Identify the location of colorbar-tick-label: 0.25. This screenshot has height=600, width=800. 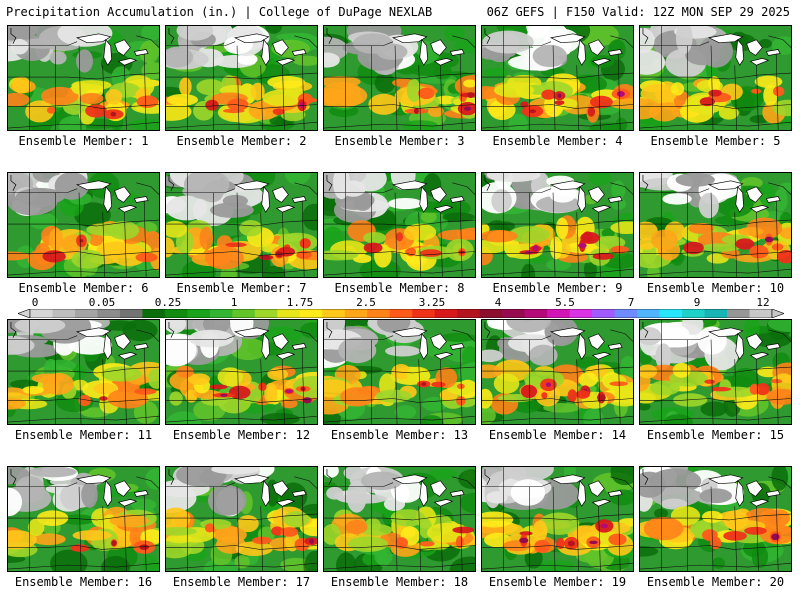
(168, 302).